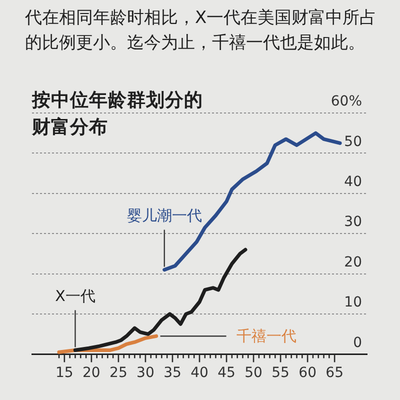 Image resolution: width=400 pixels, height=400 pixels. Describe the element at coordinates (118, 114) in the screenshot. I see `chart-title: 按中位年龄群划分的财富分布` at that location.